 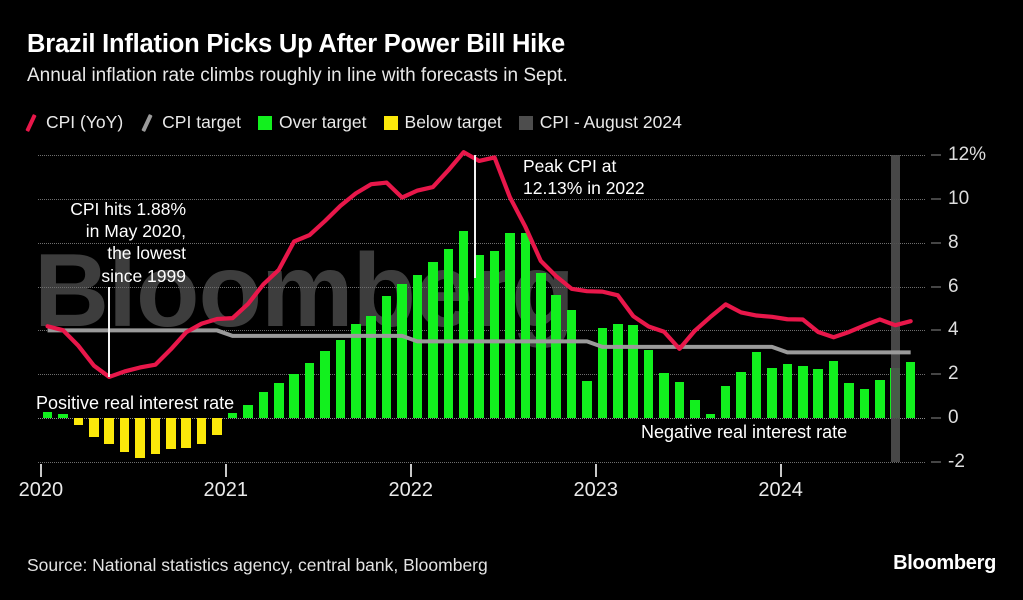 What do you see at coordinates (146, 253) in the screenshot?
I see `annotation-line: the lowest` at bounding box center [146, 253].